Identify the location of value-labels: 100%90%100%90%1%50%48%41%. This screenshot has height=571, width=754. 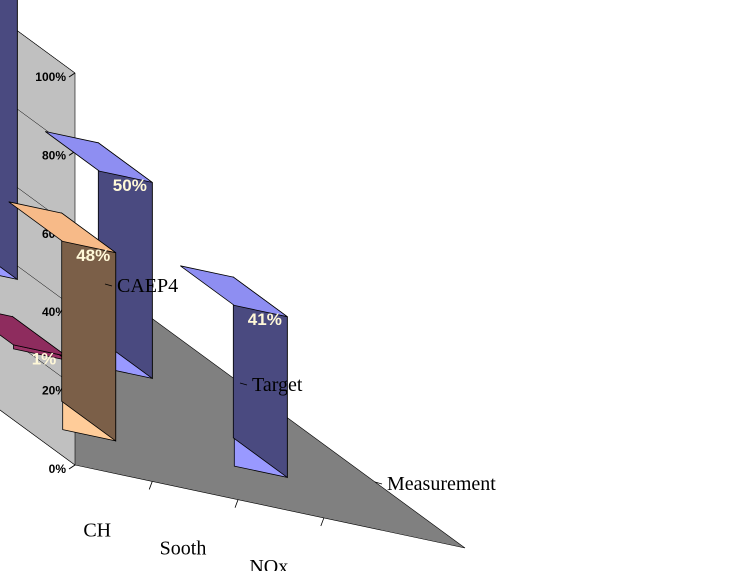
(157, 272).